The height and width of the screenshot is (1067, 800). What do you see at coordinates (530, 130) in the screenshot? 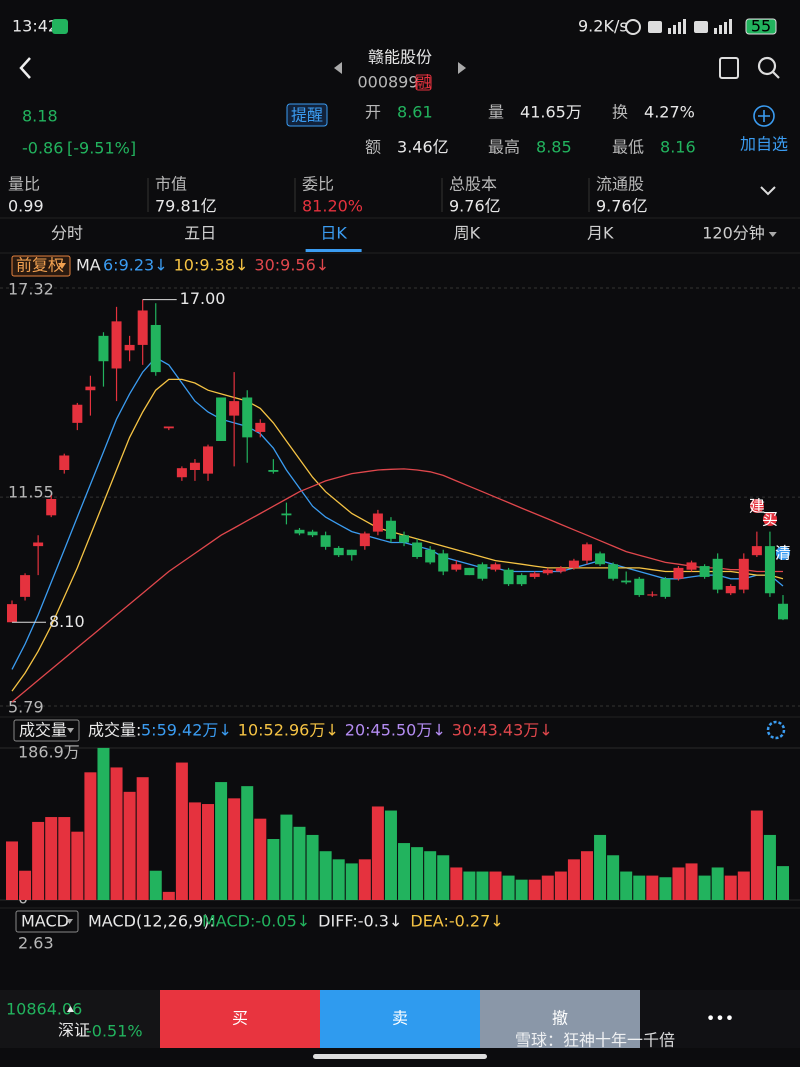
I see `quote-fields: 开 8.61 量 41.65万 换 4.27% 额 3.46亿 最高 8.85 最低 8.16` at bounding box center [530, 130].